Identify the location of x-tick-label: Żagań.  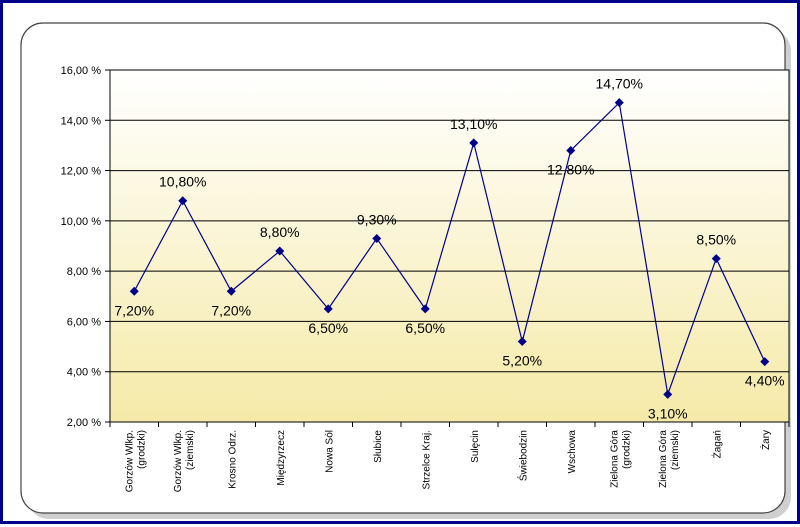
(716, 444).